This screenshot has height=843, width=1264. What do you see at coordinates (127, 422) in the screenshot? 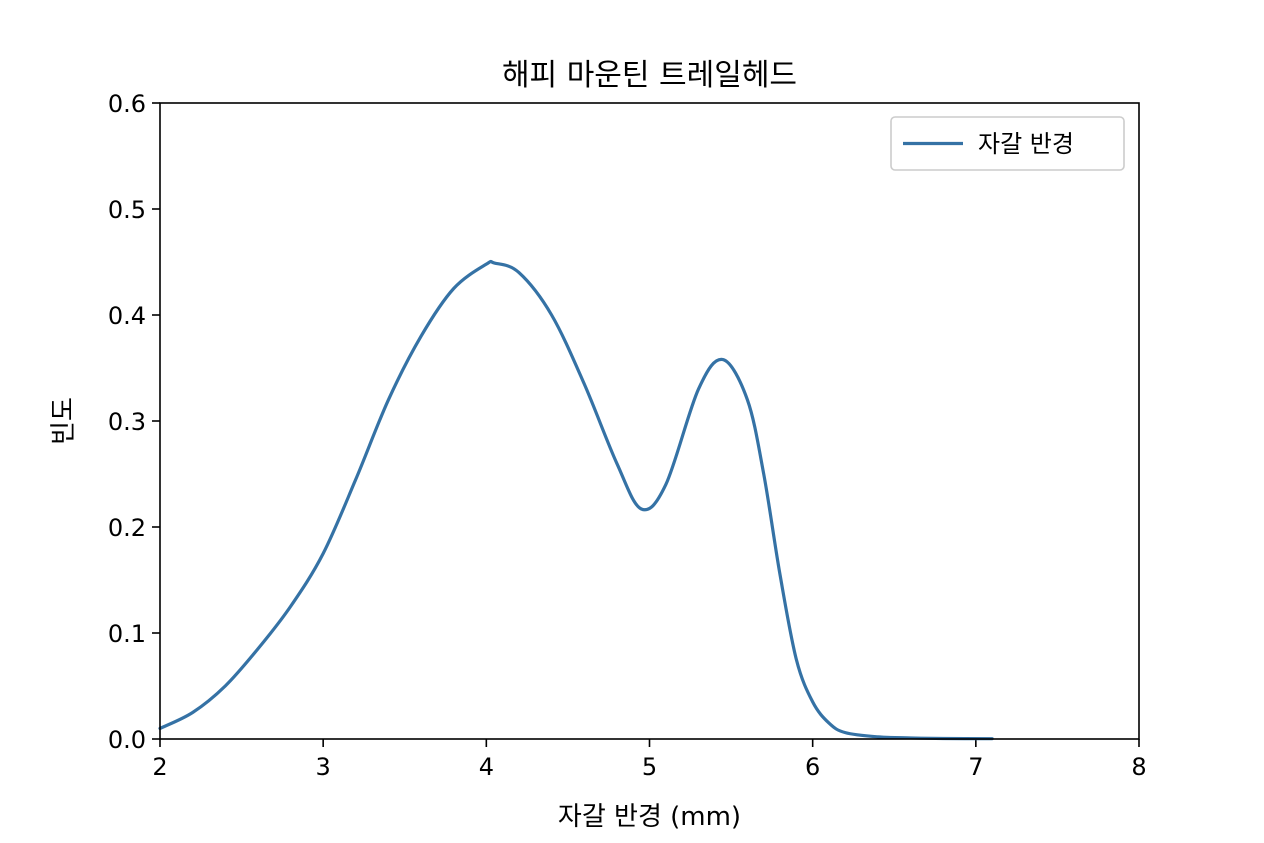
I see `y-tick-label: 0.3` at bounding box center [127, 422].